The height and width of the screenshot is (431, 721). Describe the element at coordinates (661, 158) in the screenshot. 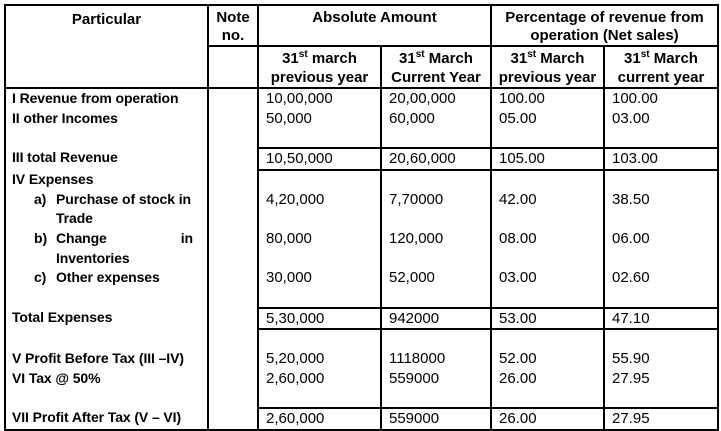

I see `value-cell: 103.00` at that location.